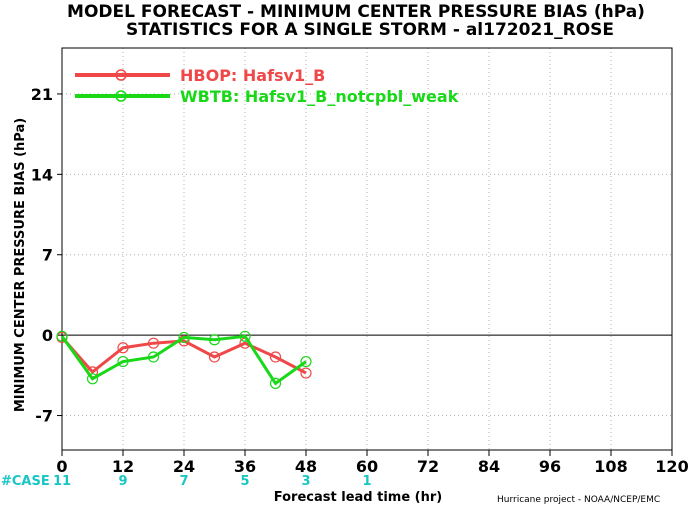  I want to click on x-tick-label: 120, so click(671, 466).